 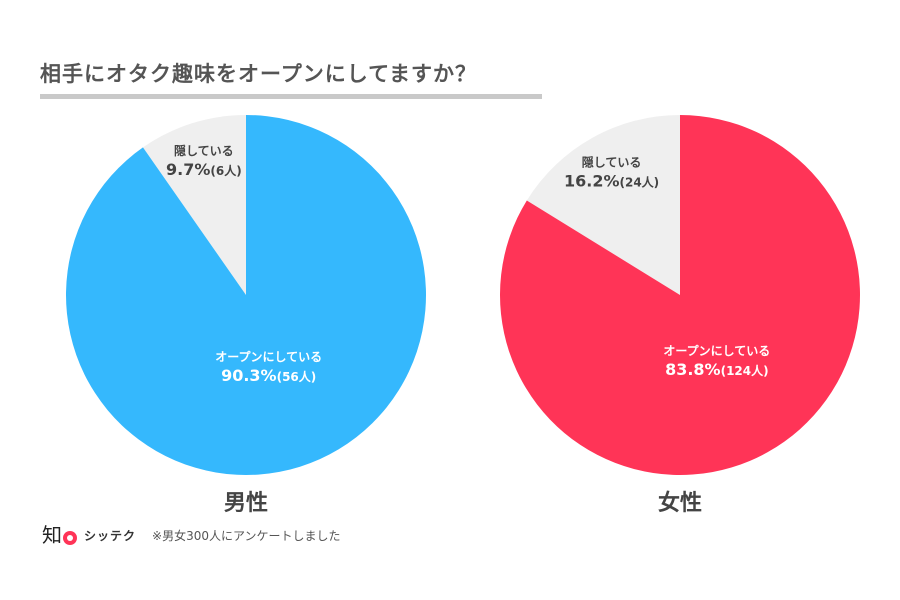 What do you see at coordinates (245, 503) in the screenshot?
I see `chart-caption-male: 男性` at bounding box center [245, 503].